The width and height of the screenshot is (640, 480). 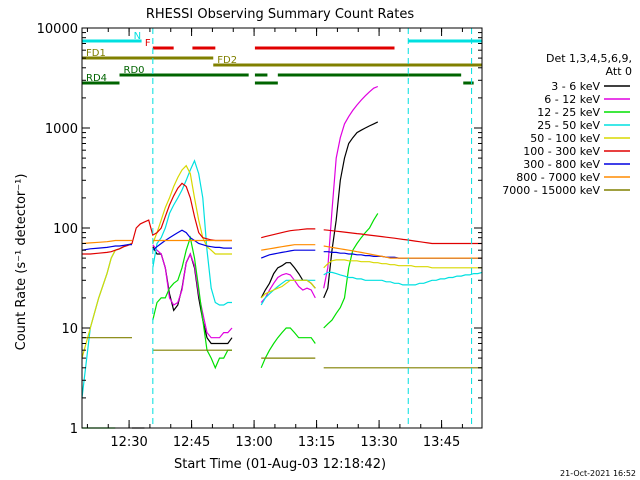 What do you see at coordinates (568, 125) in the screenshot?
I see `legend-entry: 25 - 50 keV` at bounding box center [568, 125].